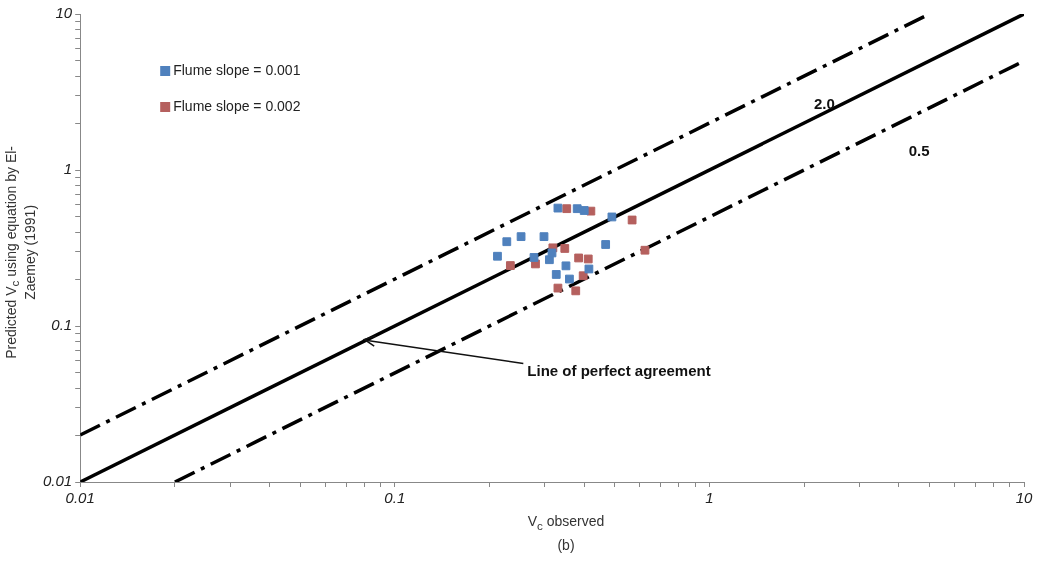 The height and width of the screenshot is (561, 1038). Describe the element at coordinates (1024, 498) in the screenshot. I see `x-tick-label: 10` at that location.